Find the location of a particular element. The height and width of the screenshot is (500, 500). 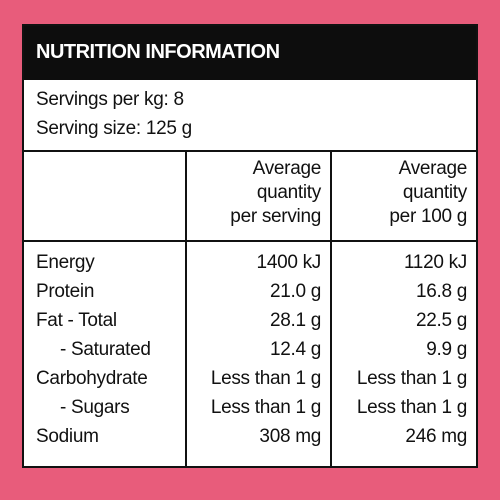

cell-value: 9.9 g is located at coordinates (446, 349).